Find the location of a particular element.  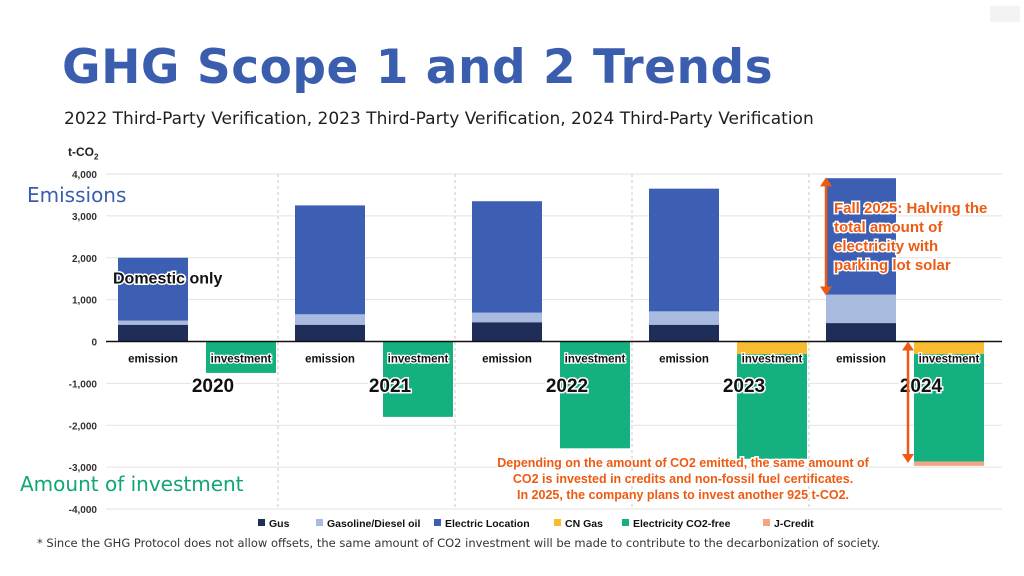

y-tick-label: 2,000 is located at coordinates (84, 259).